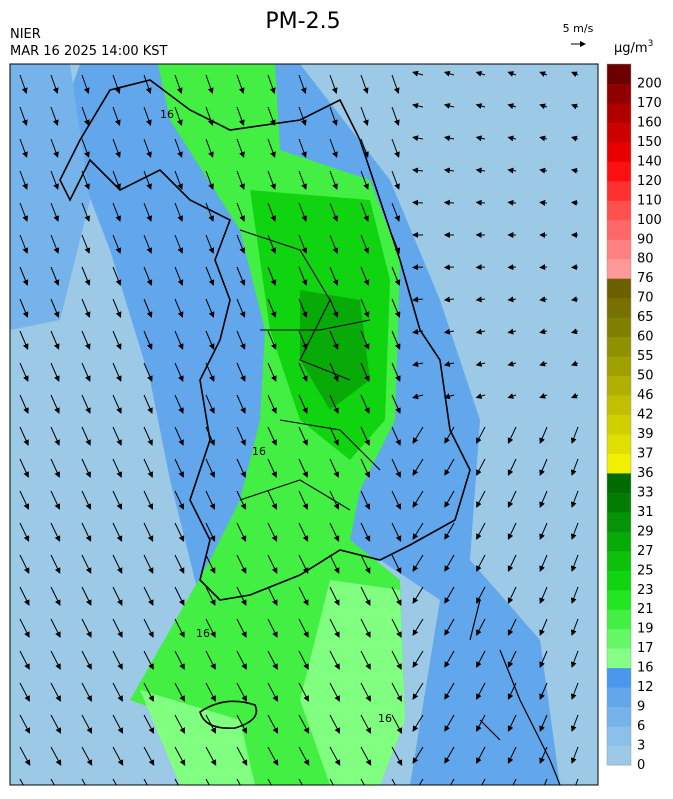 The height and width of the screenshot is (799, 673). What do you see at coordinates (649, 83) in the screenshot?
I see `colorbar-label: 200` at bounding box center [649, 83].